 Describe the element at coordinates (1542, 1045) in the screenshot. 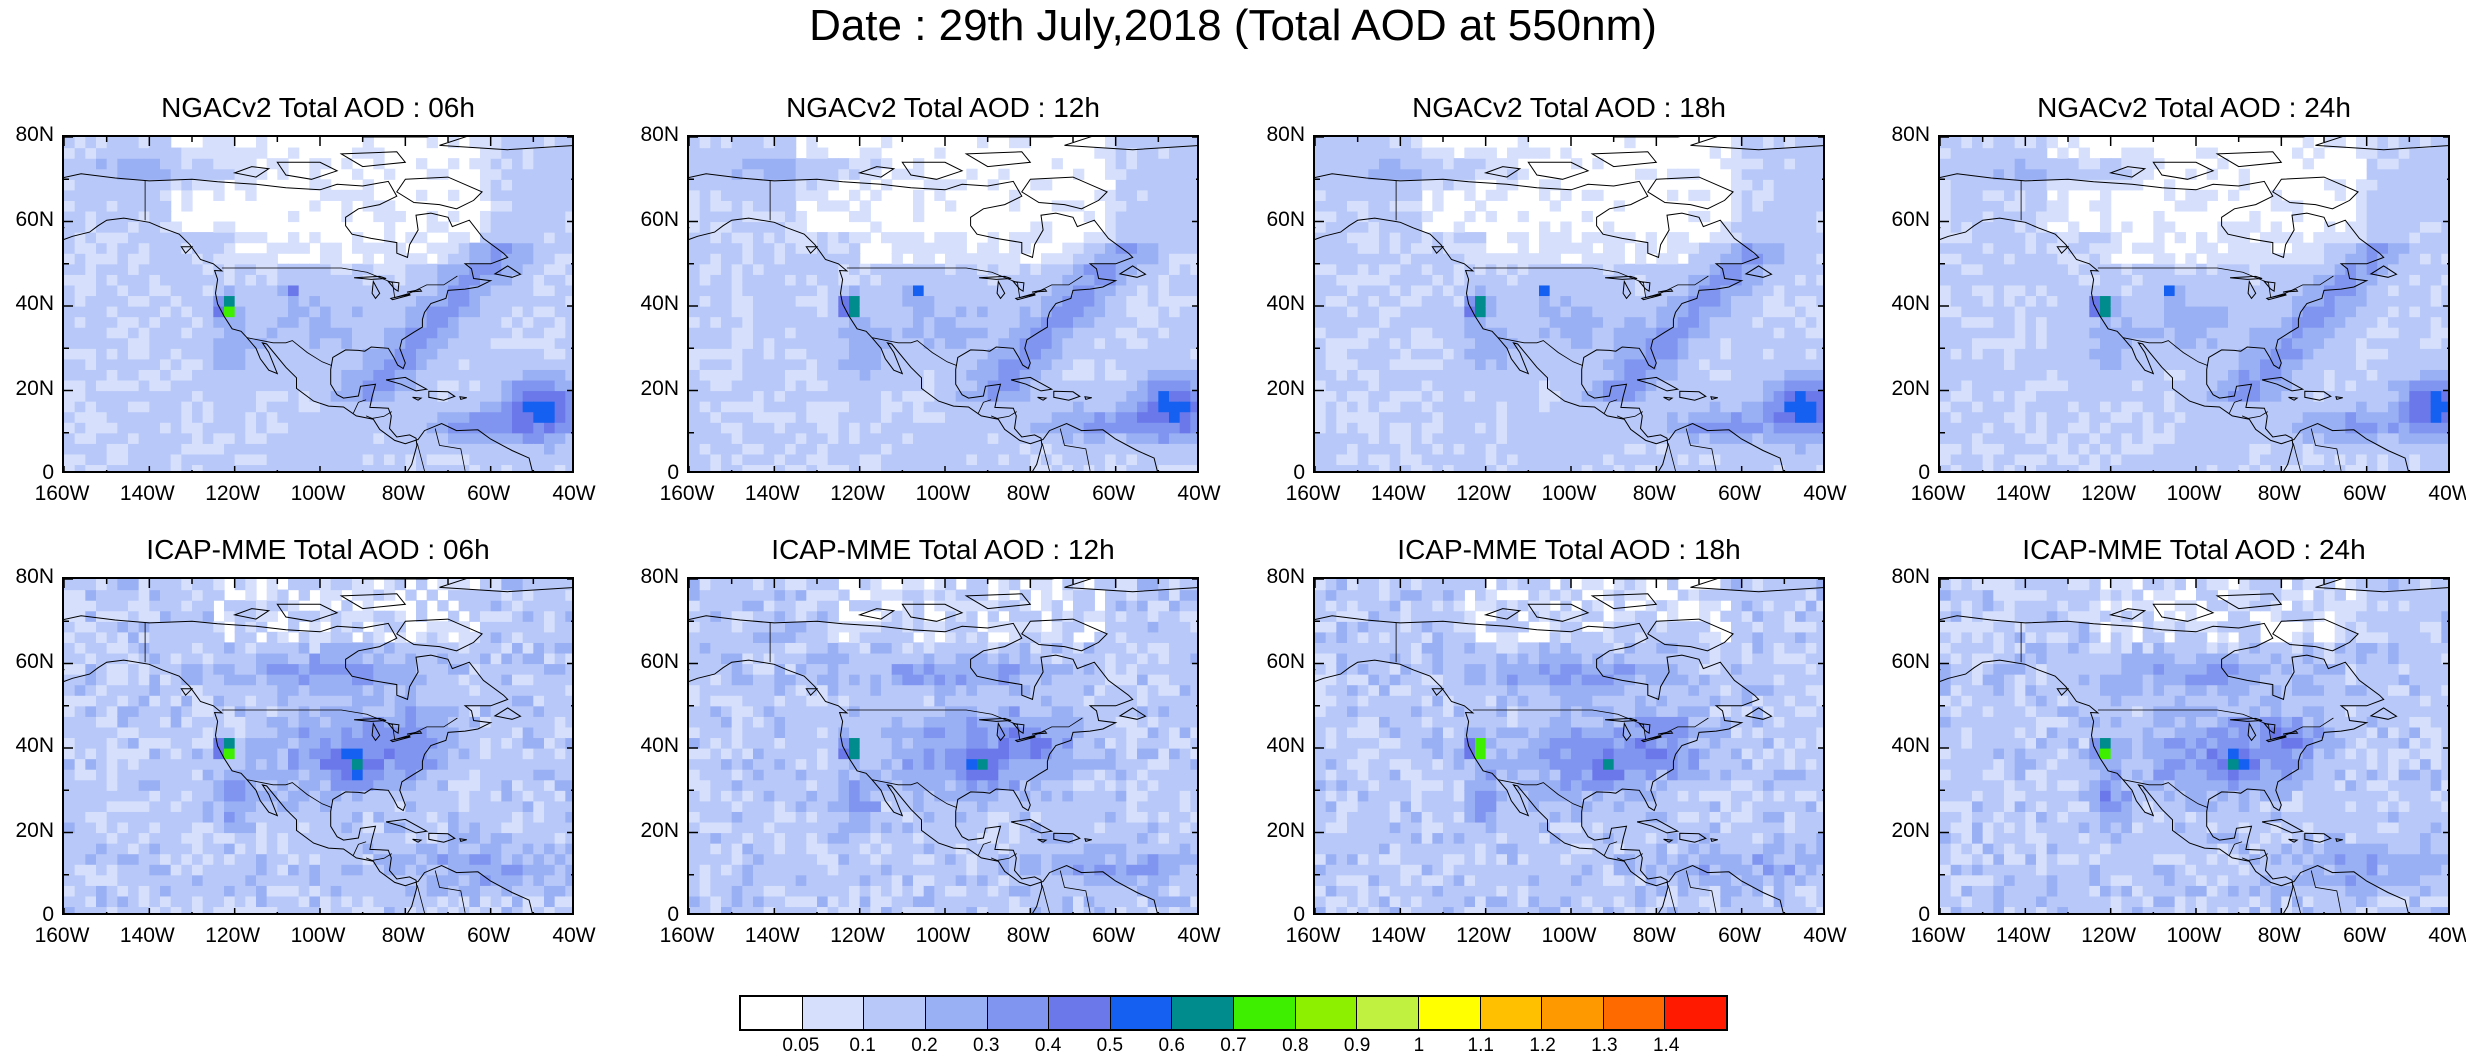

I see `colorbar-label: 1.2` at that location.